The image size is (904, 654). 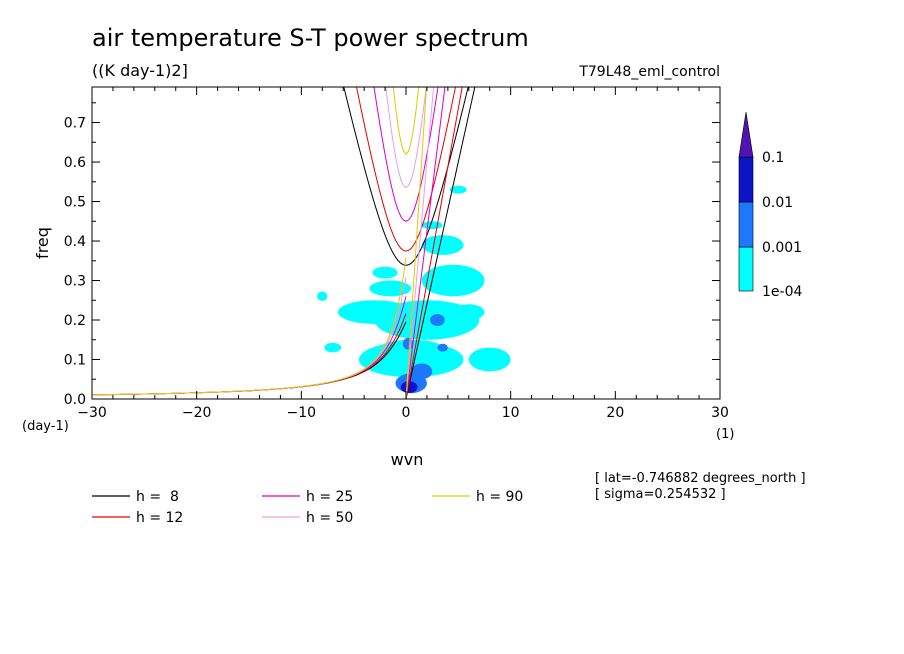 What do you see at coordinates (75, 361) in the screenshot?
I see `y-tick-label-1: 0.1` at bounding box center [75, 361].